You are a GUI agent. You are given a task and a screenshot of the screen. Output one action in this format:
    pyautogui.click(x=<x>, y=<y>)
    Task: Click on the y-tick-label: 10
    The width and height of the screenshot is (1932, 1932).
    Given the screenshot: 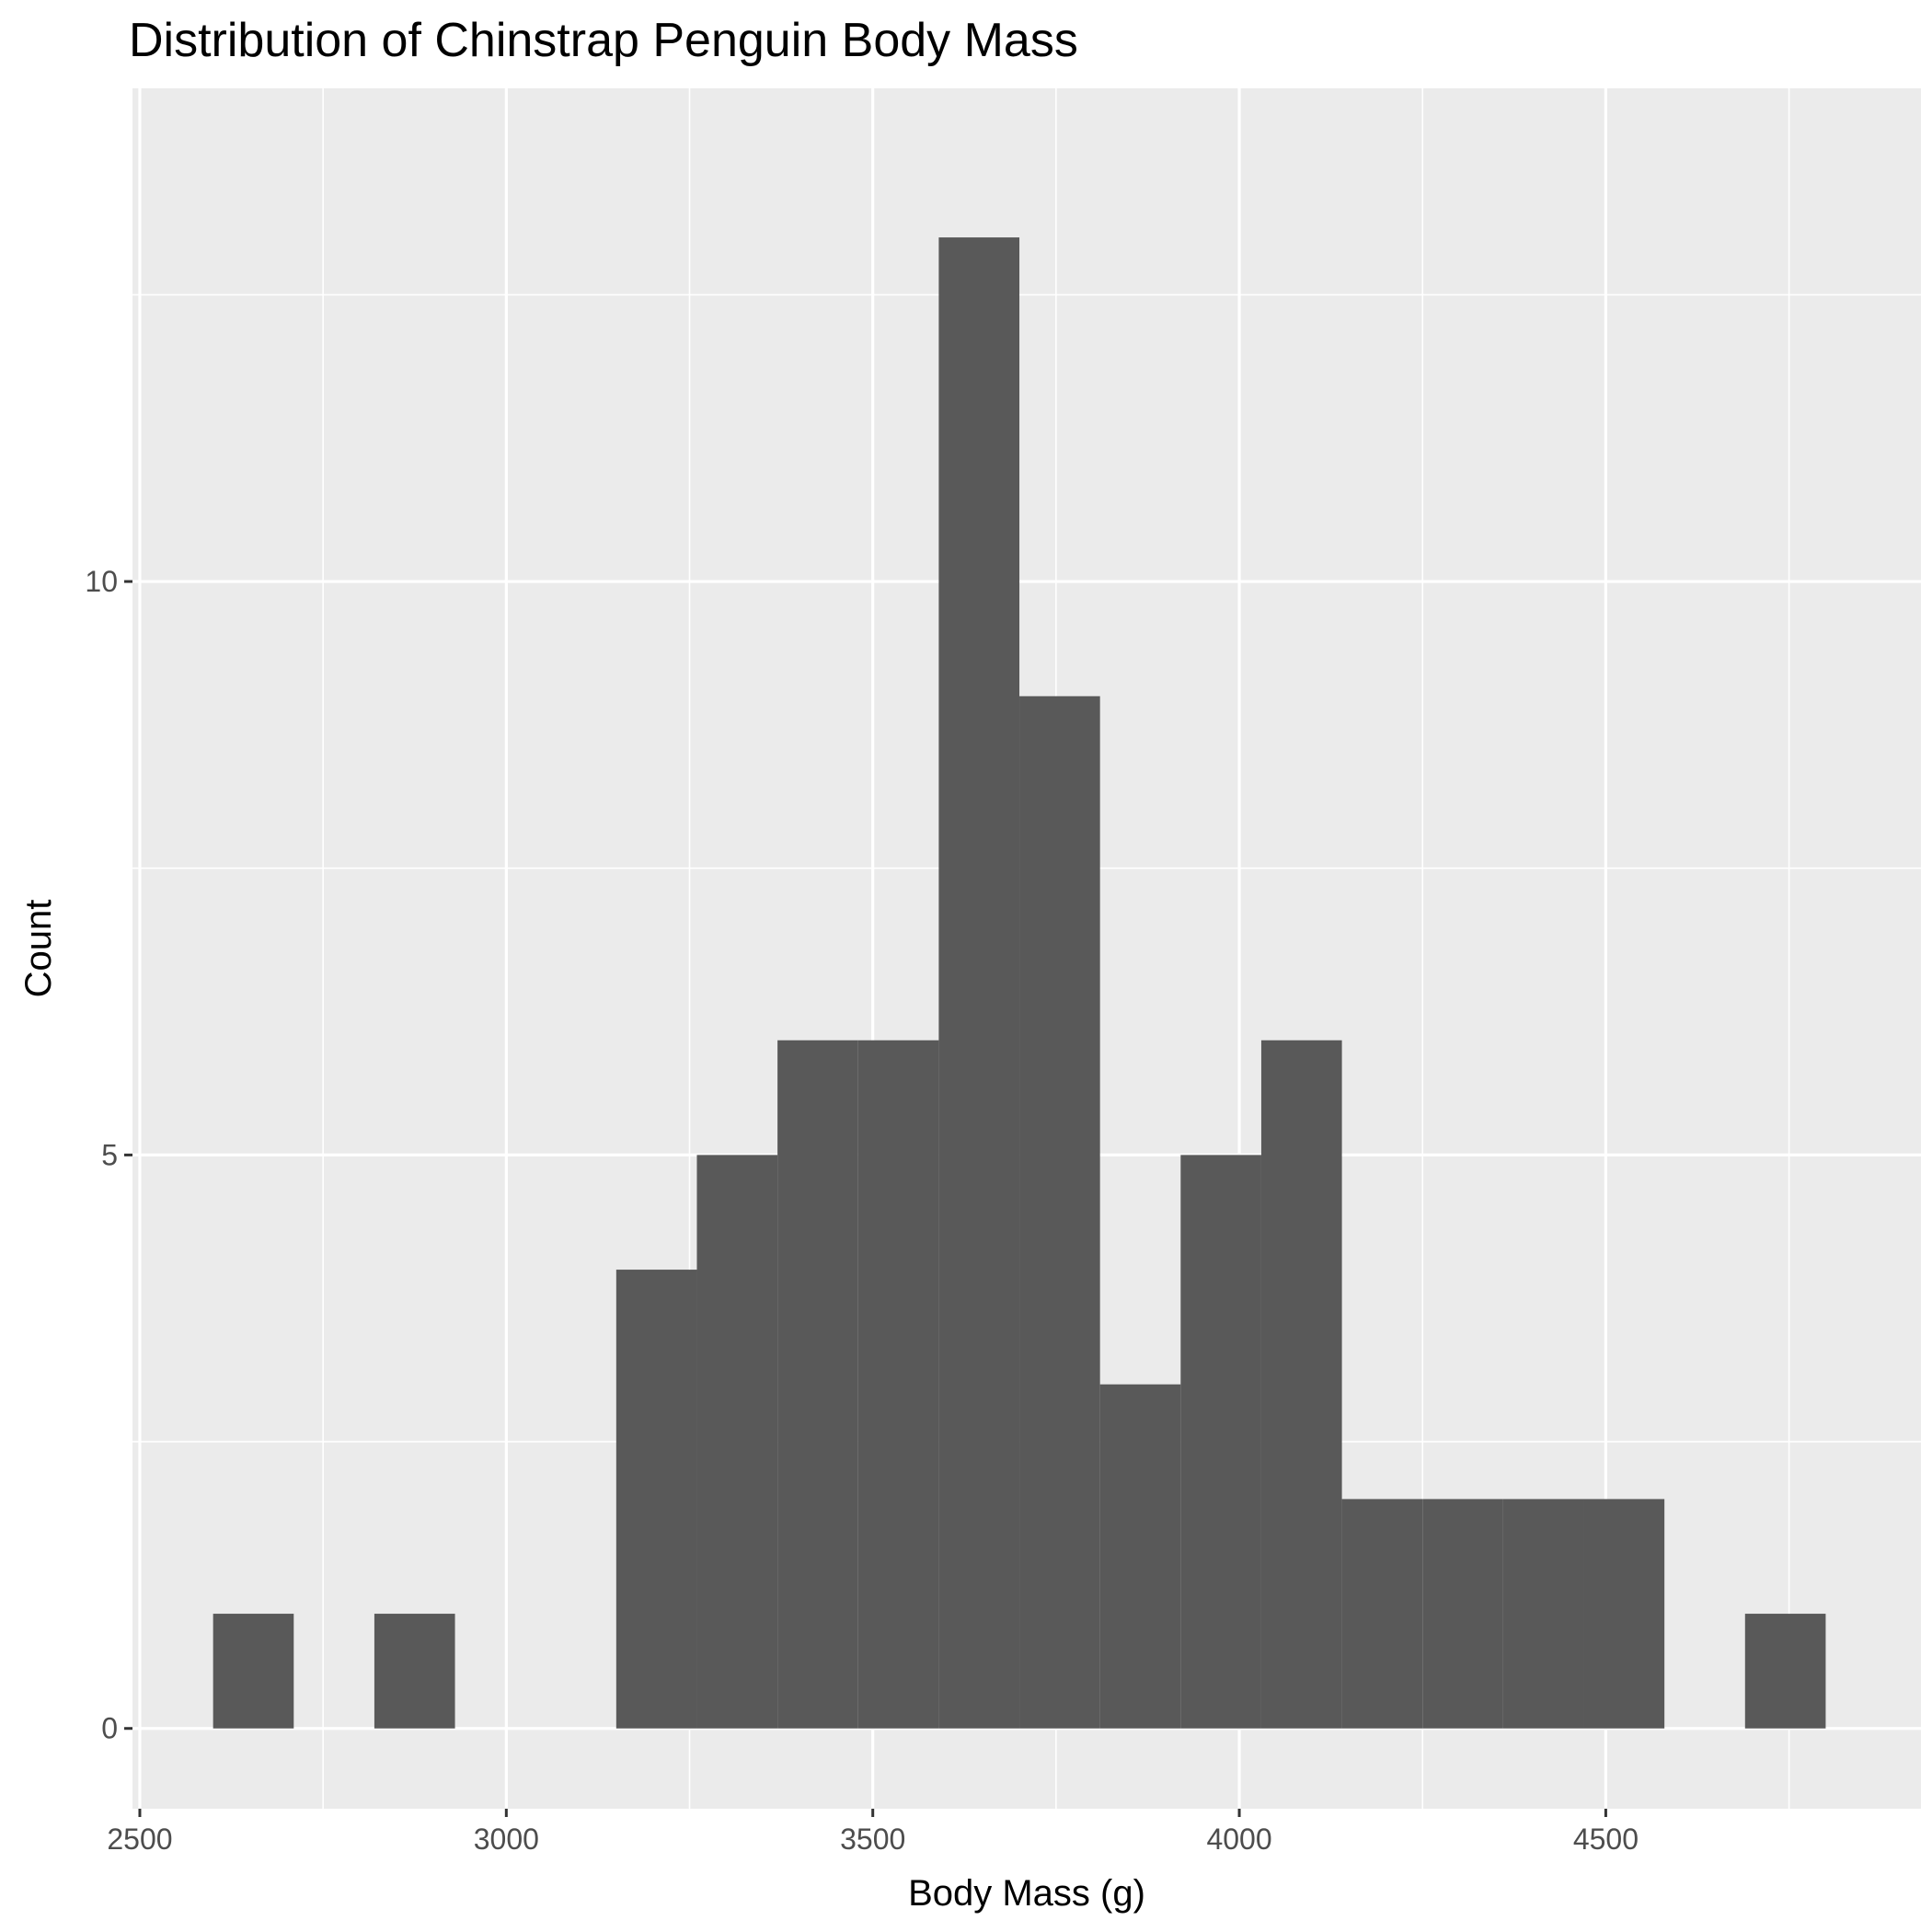 What is the action you would take?
    pyautogui.click(x=101, y=581)
    